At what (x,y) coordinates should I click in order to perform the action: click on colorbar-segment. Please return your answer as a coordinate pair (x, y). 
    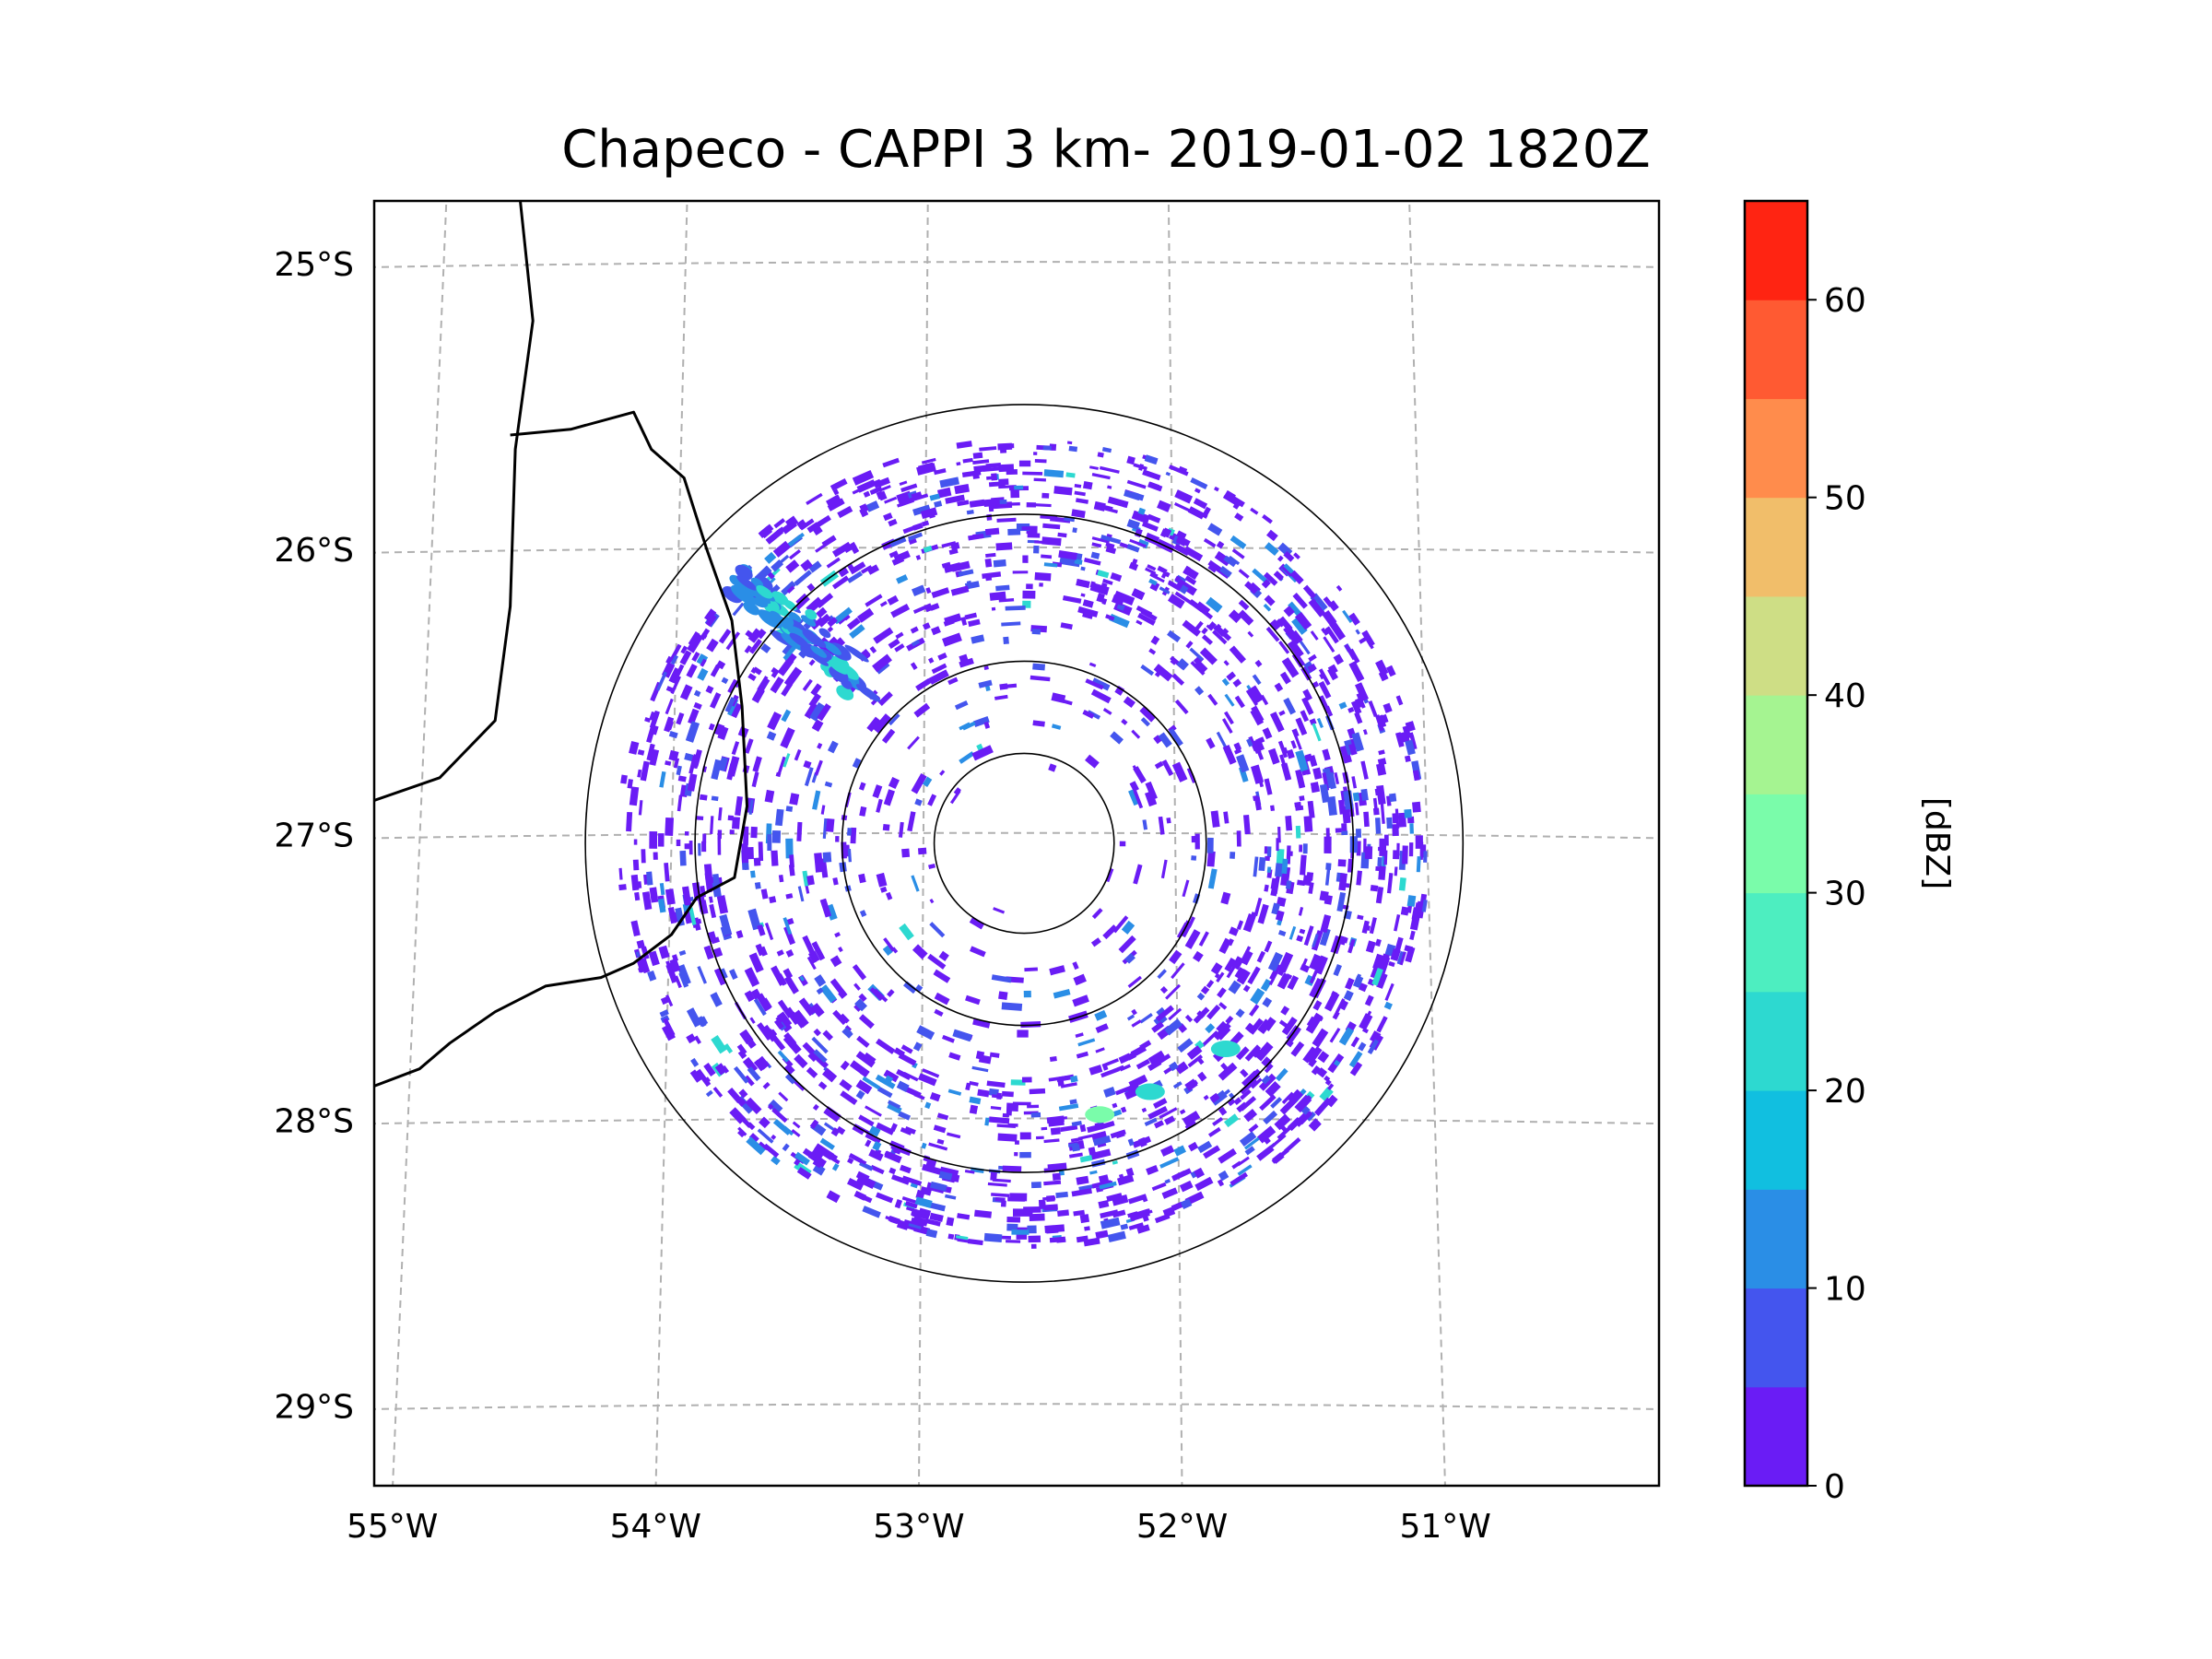
    Looking at the image, I should click on (1776, 942).